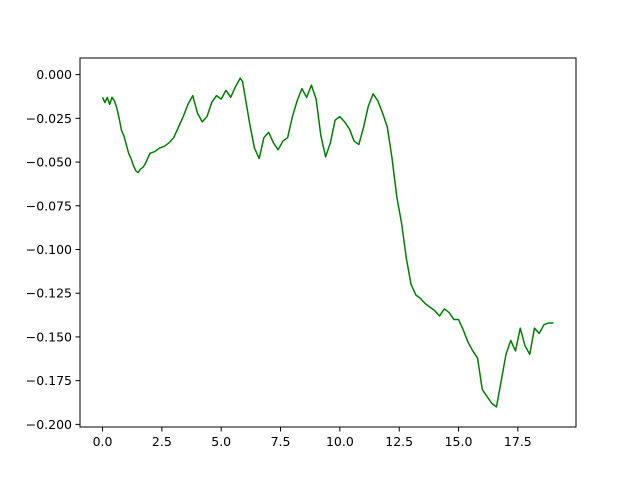  I want to click on y-tick-label: −0.075, so click(49, 205).